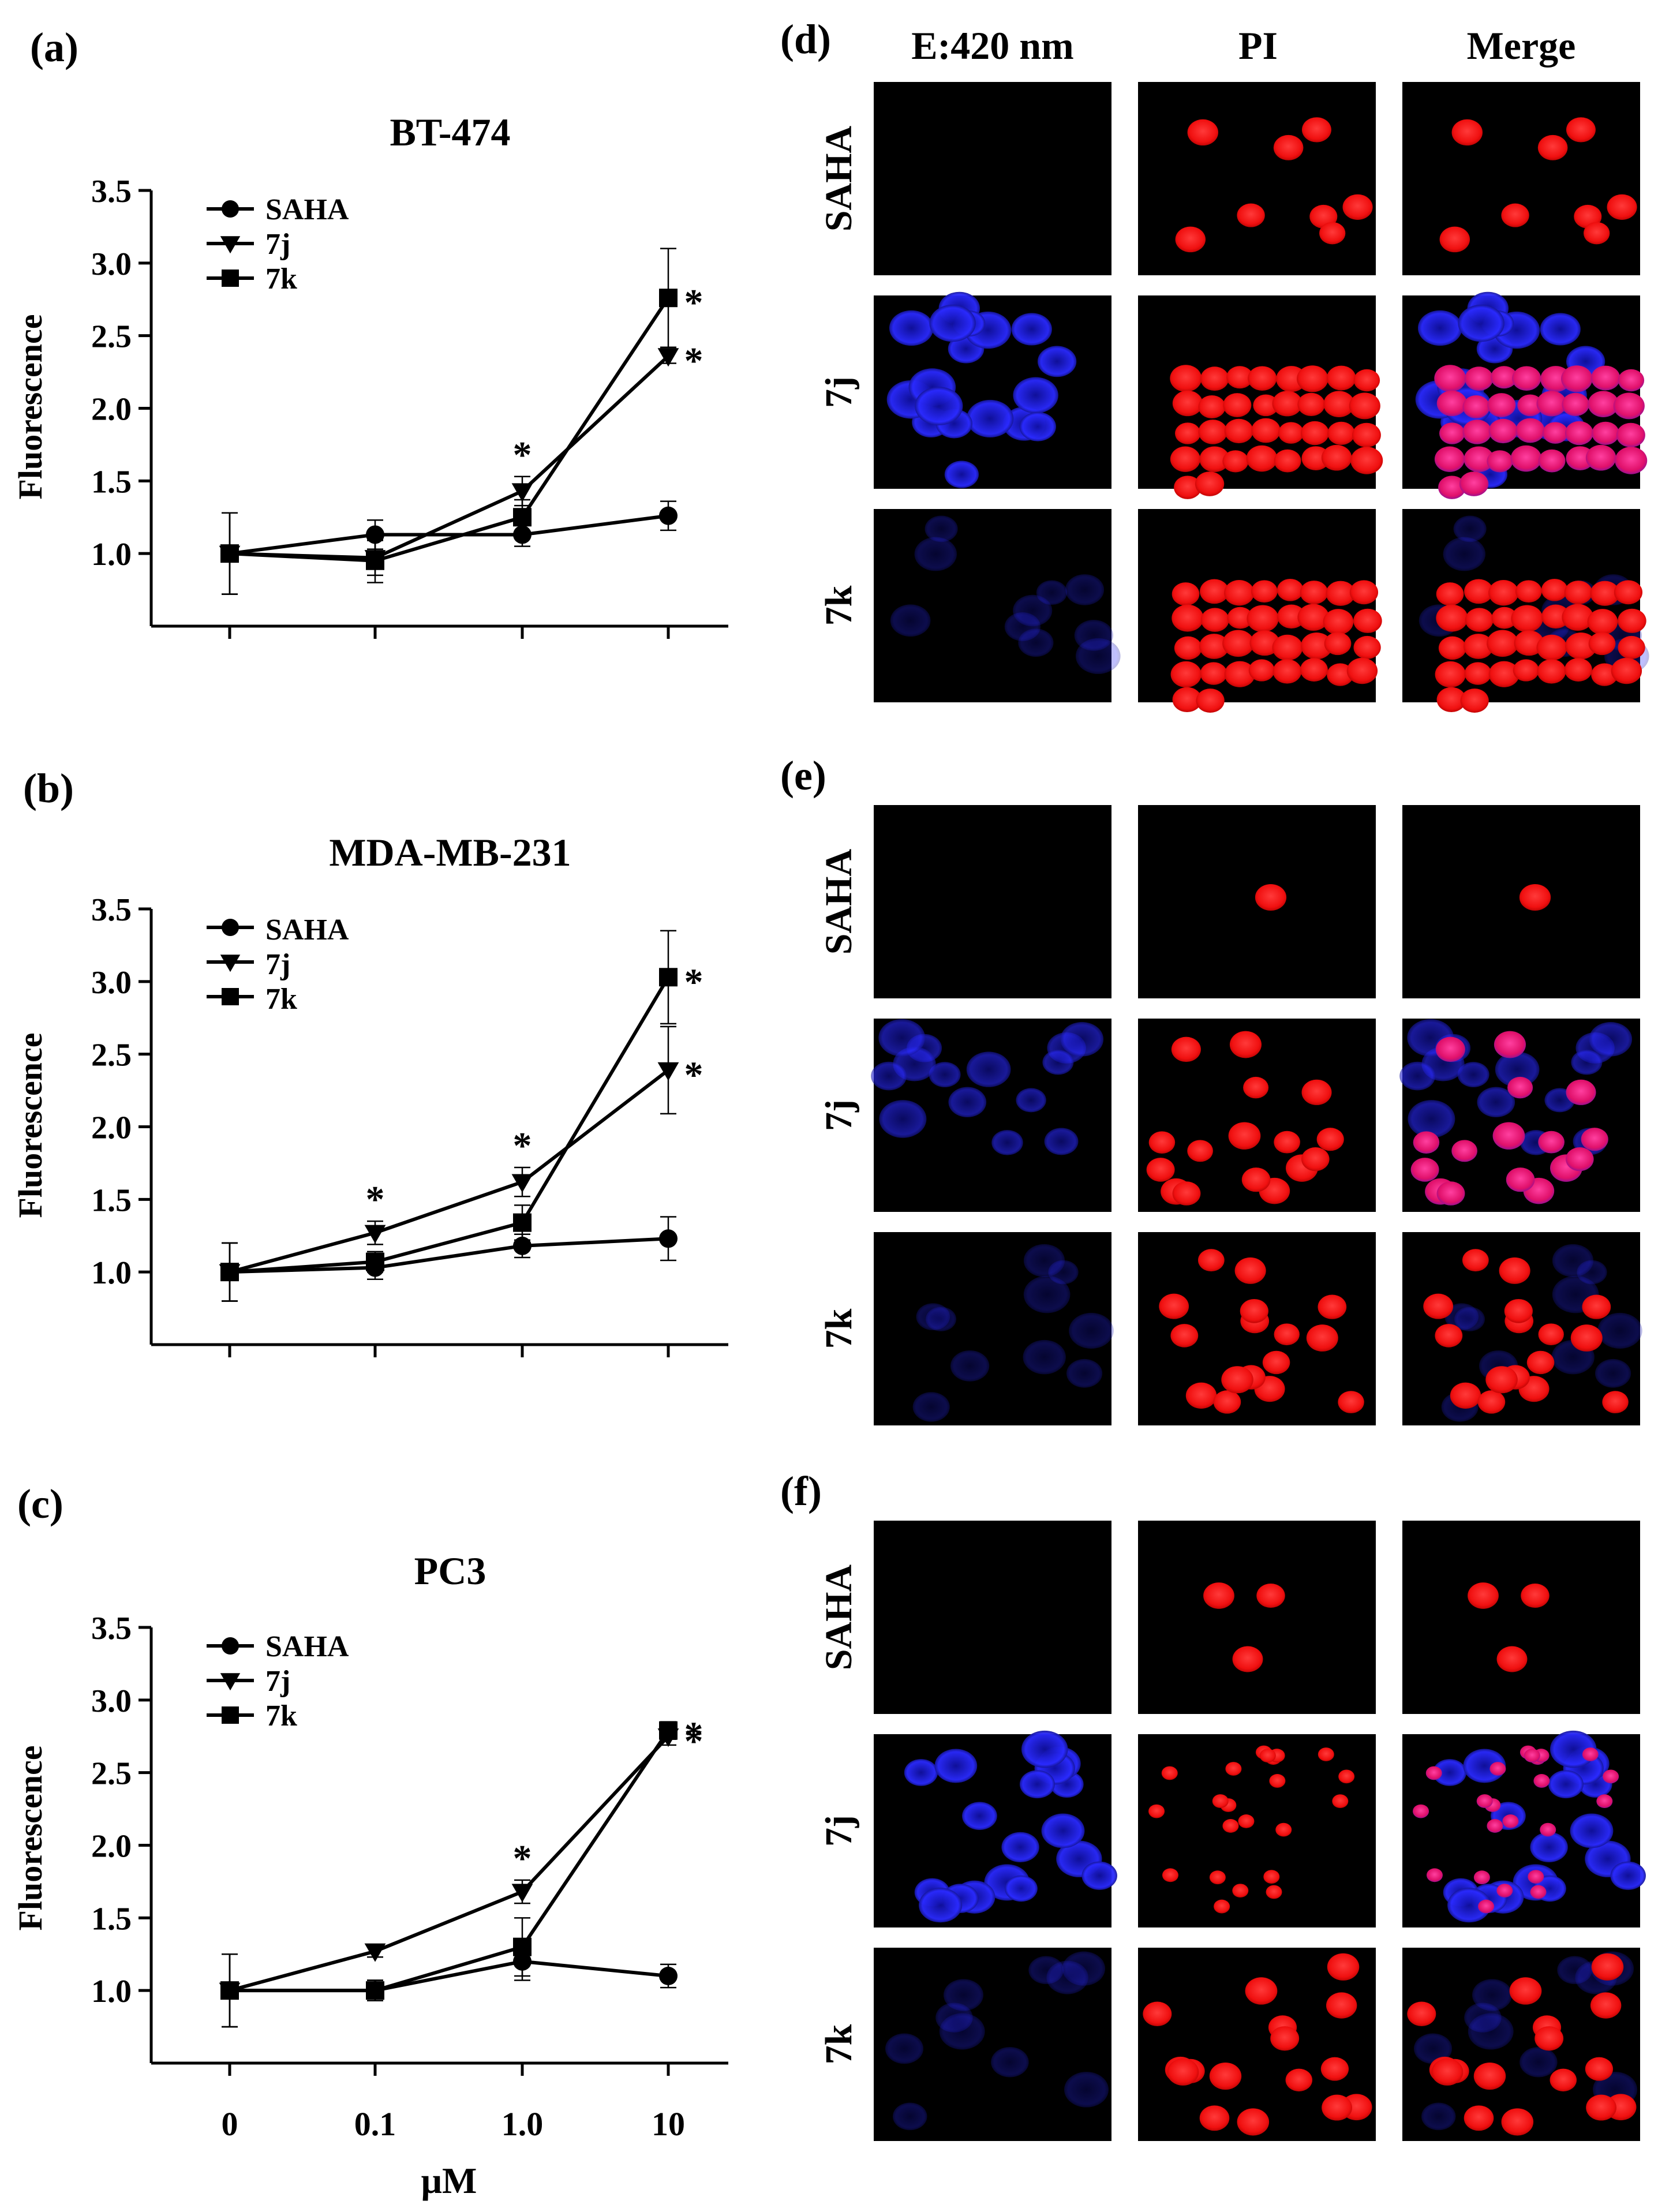 The height and width of the screenshot is (2212, 1658). What do you see at coordinates (278, 965) in the screenshot?
I see `legend-b: SAHA 7j 7k` at bounding box center [278, 965].